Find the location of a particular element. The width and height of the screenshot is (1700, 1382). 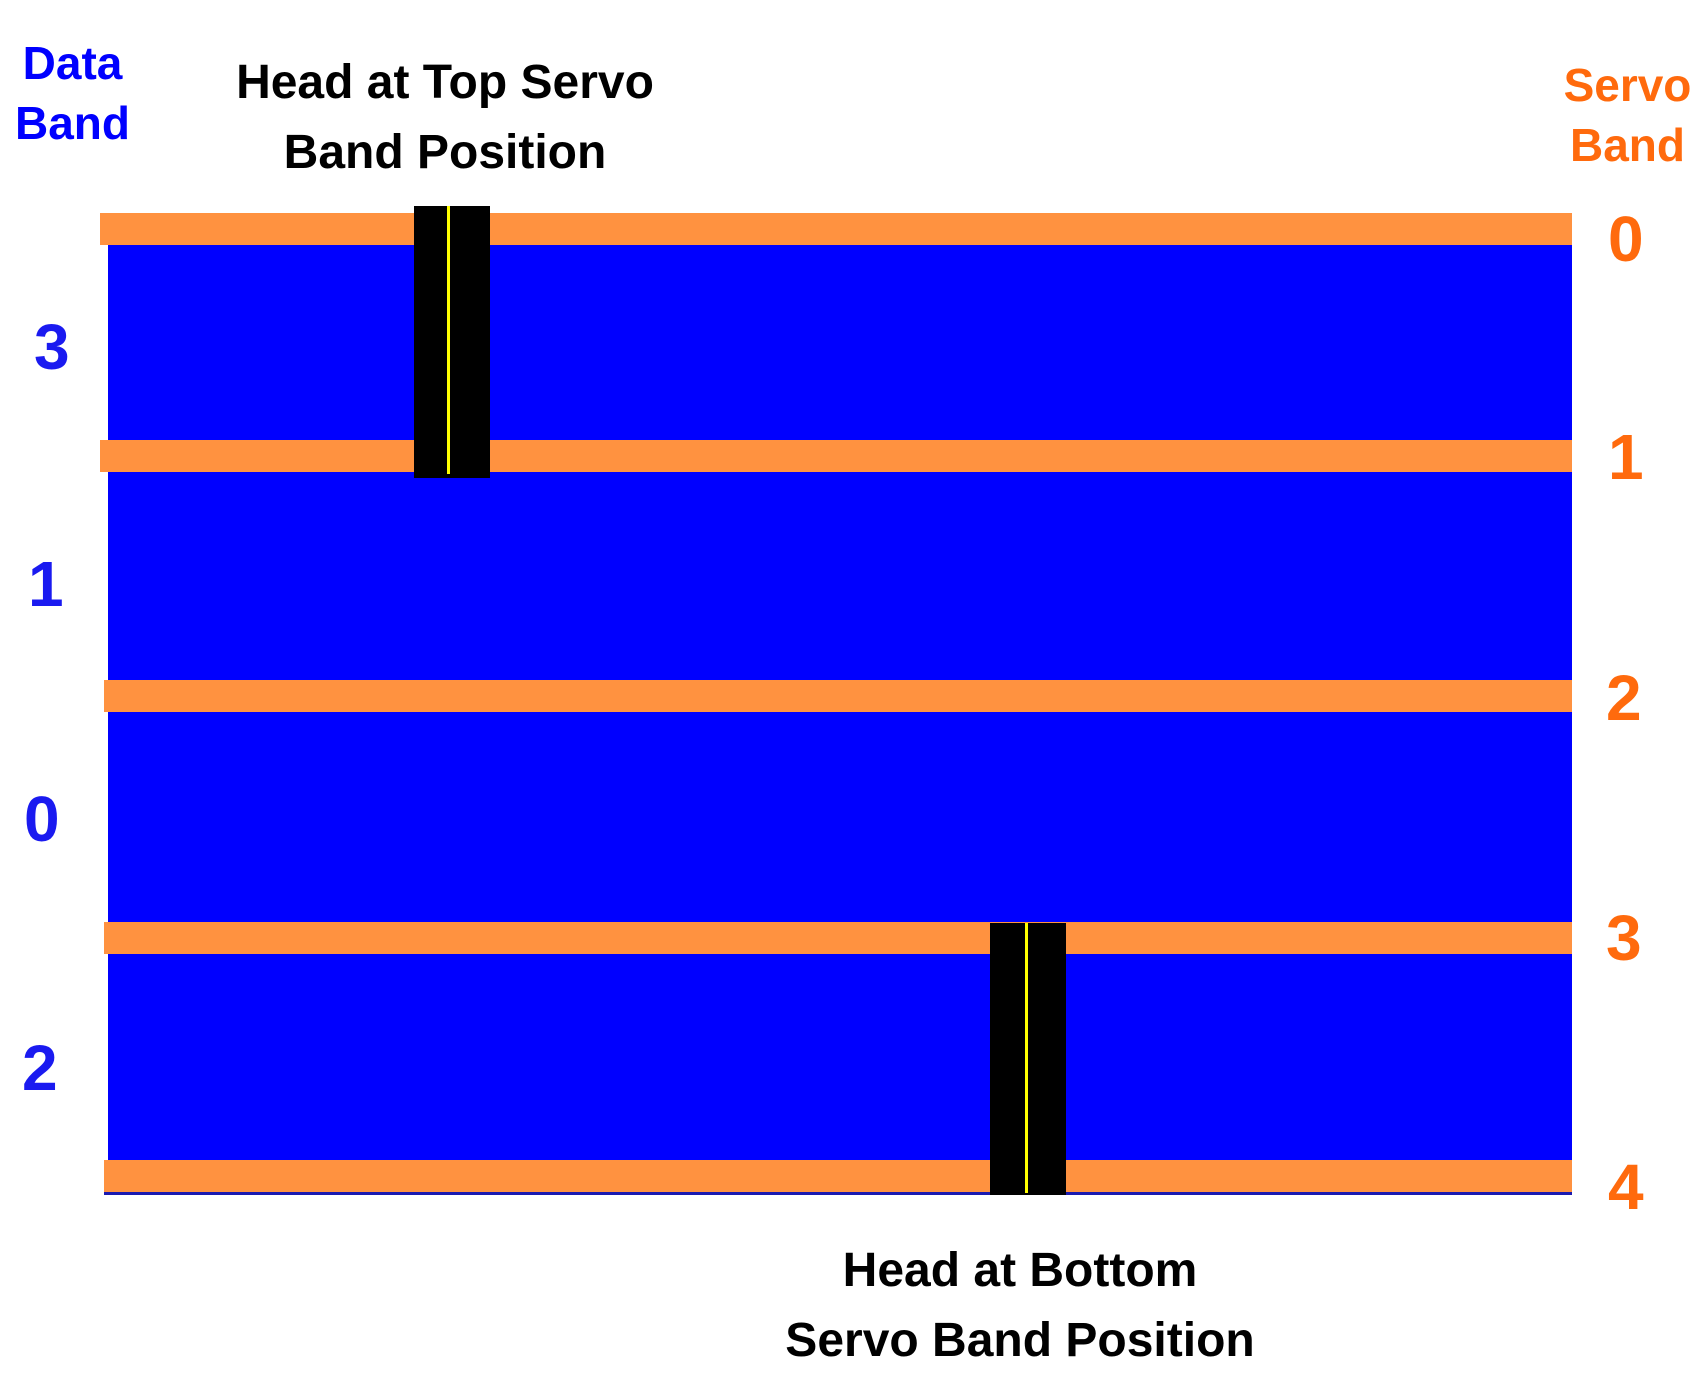

data-band-label-3: 3 is located at coordinates (52, 347).